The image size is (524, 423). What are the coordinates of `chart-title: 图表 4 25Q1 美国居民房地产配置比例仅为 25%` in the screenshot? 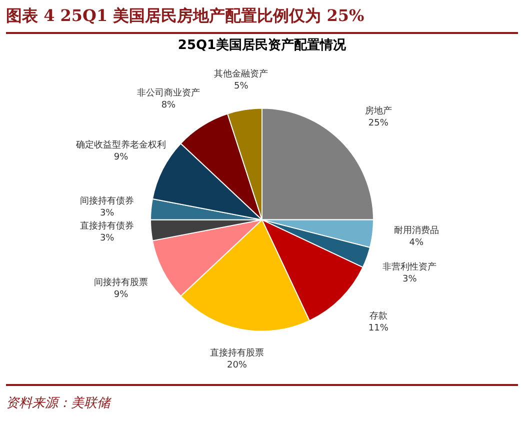 It's located at (262, 20).